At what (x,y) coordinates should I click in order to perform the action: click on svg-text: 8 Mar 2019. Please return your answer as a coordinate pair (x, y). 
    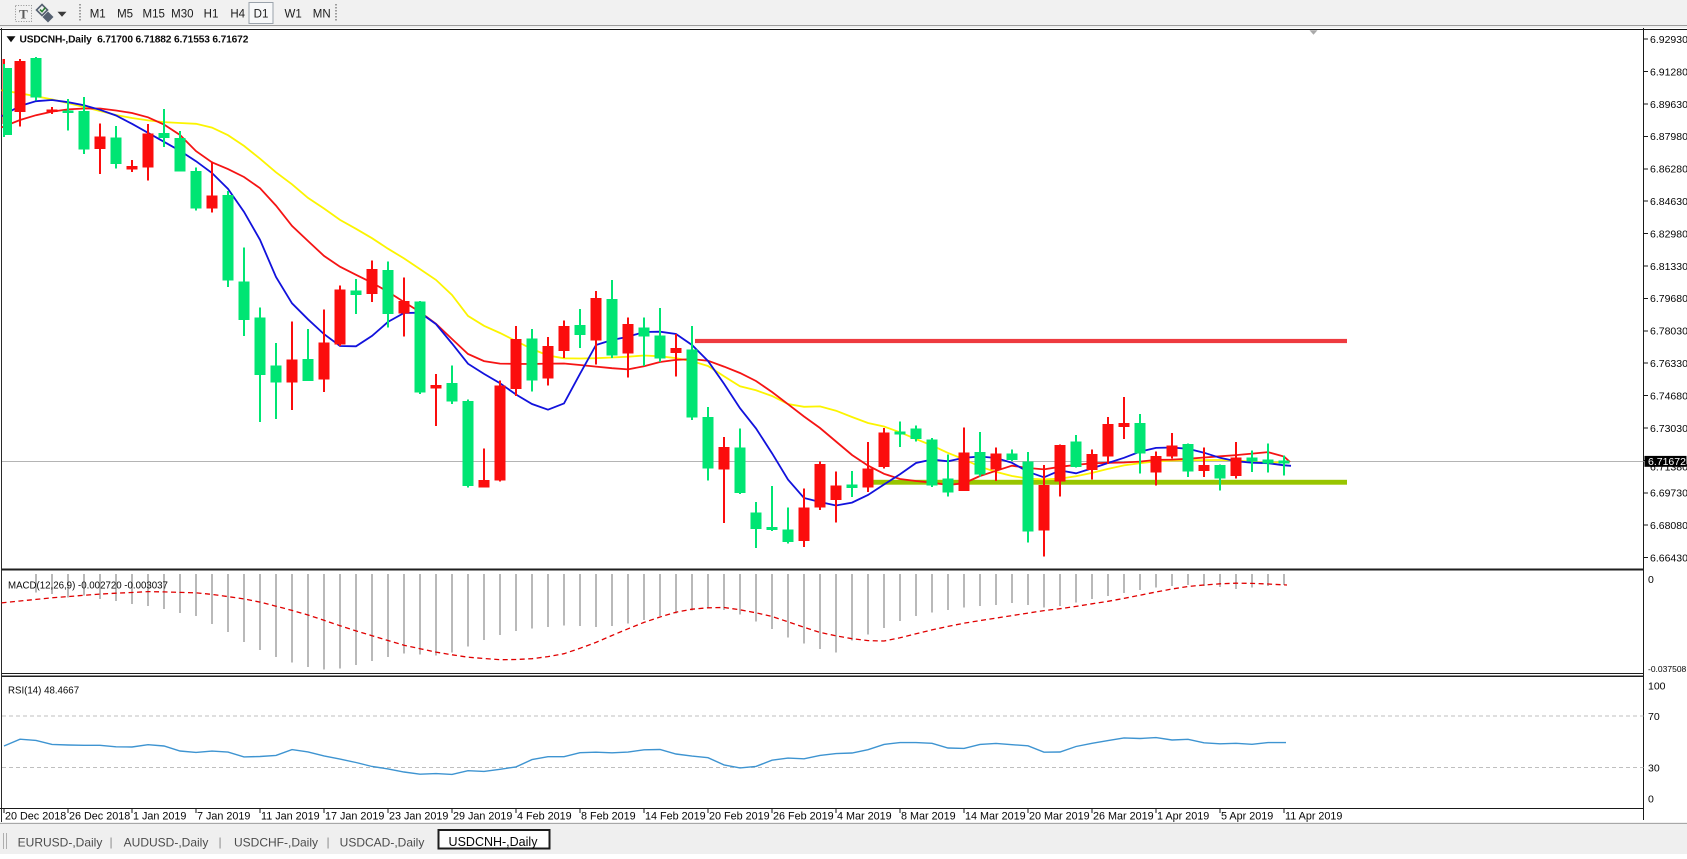
    Looking at the image, I should click on (928, 817).